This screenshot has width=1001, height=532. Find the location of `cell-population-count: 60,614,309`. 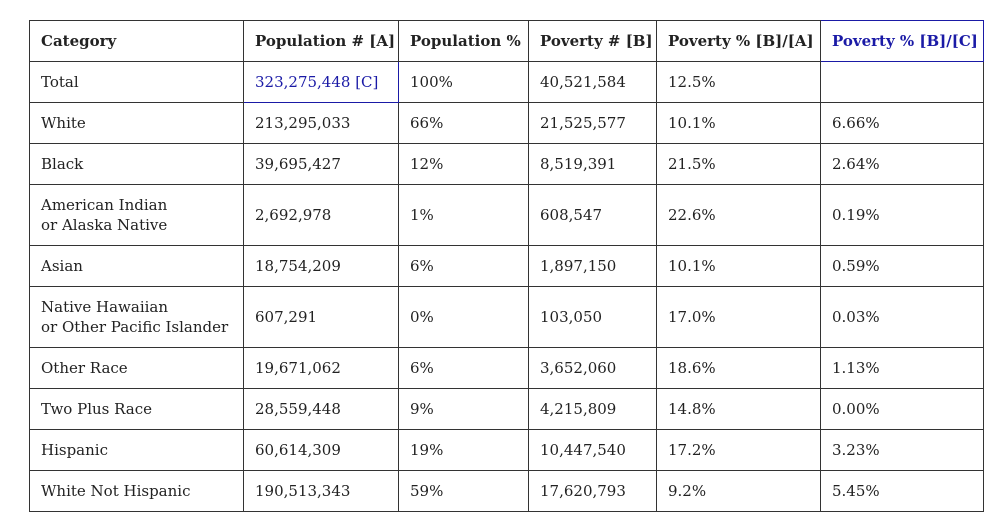

cell-population-count: 60,614,309 is located at coordinates (321, 450).